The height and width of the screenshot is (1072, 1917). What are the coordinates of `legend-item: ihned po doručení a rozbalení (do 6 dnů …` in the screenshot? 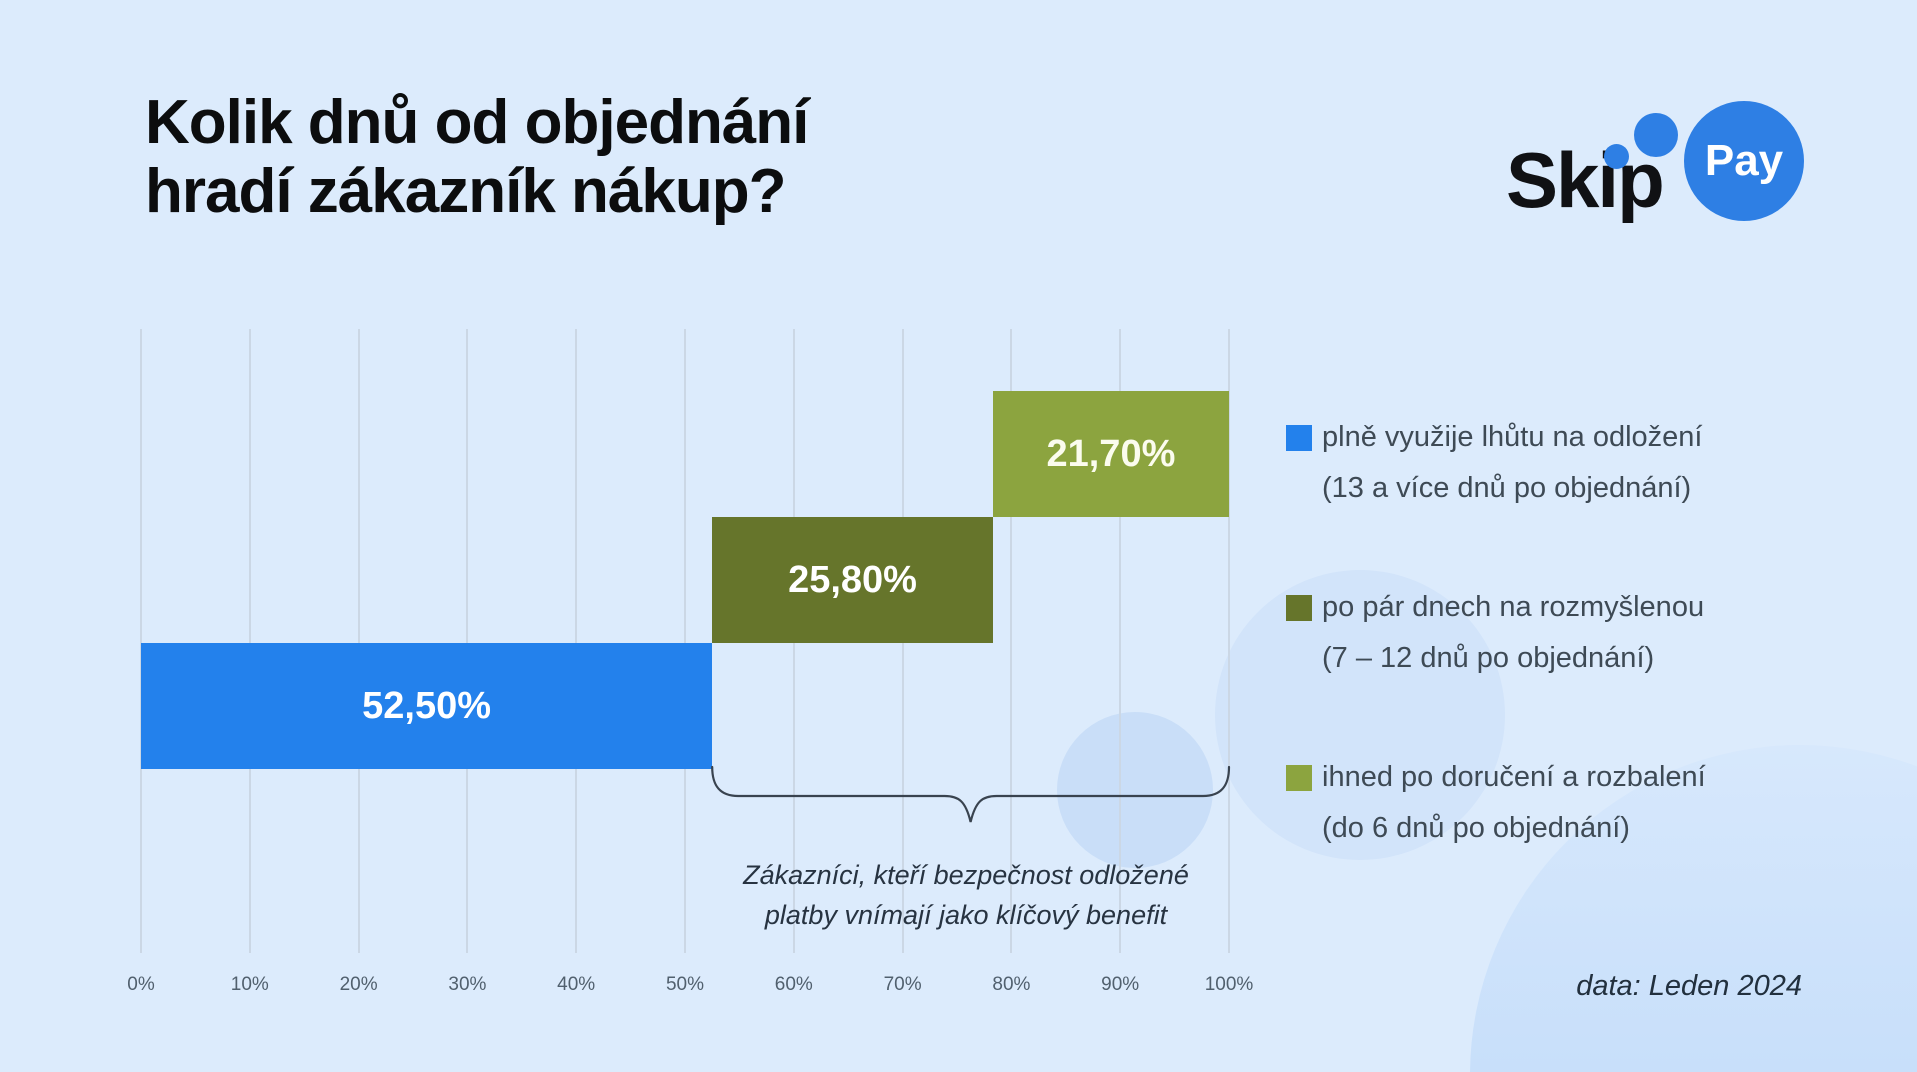 It's located at (1496, 803).